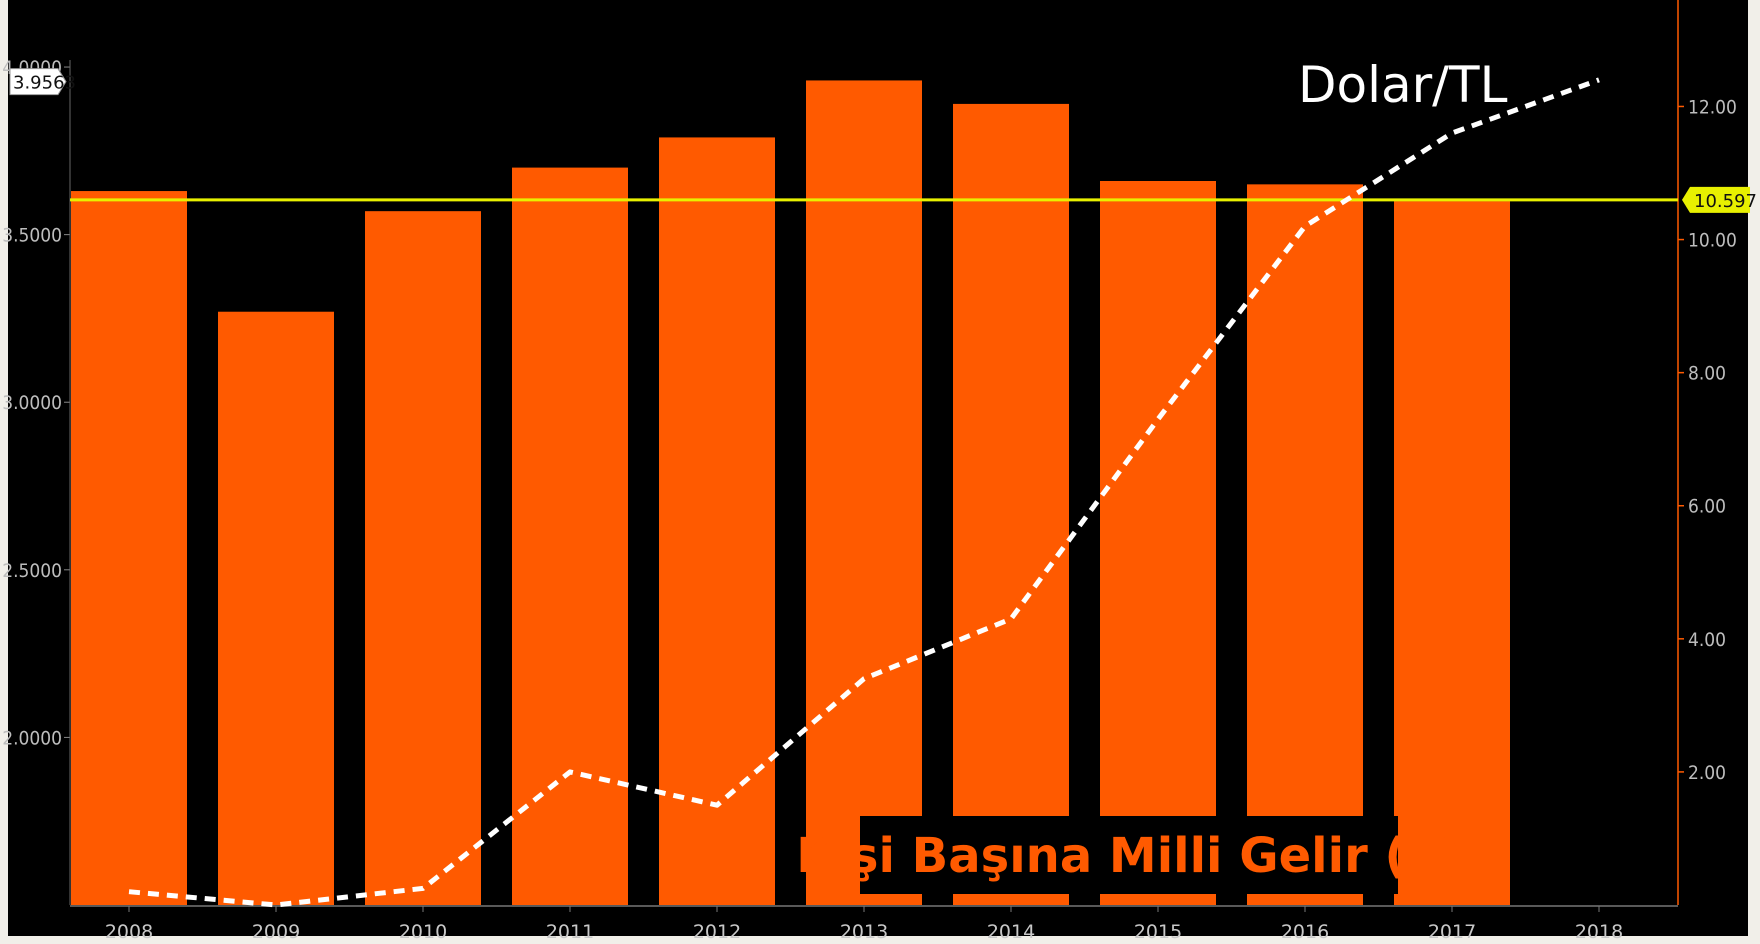 Image resolution: width=1760 pixels, height=944 pixels. Describe the element at coordinates (276, 932) in the screenshot. I see `x-tick-label-2009: 2009` at that location.